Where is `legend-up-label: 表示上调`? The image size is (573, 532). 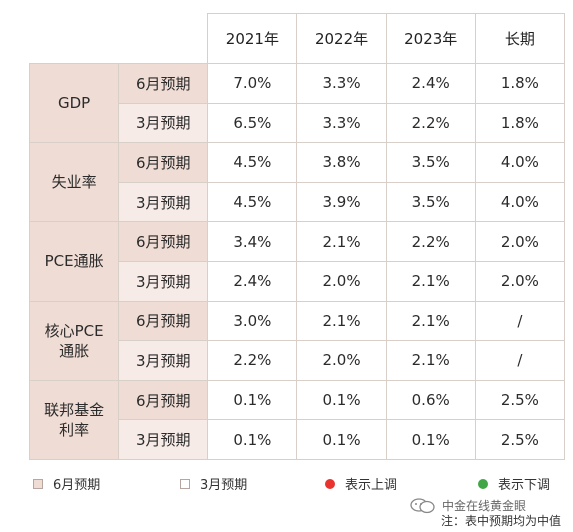
legend-up-label: 表示上调 is located at coordinates (371, 485).